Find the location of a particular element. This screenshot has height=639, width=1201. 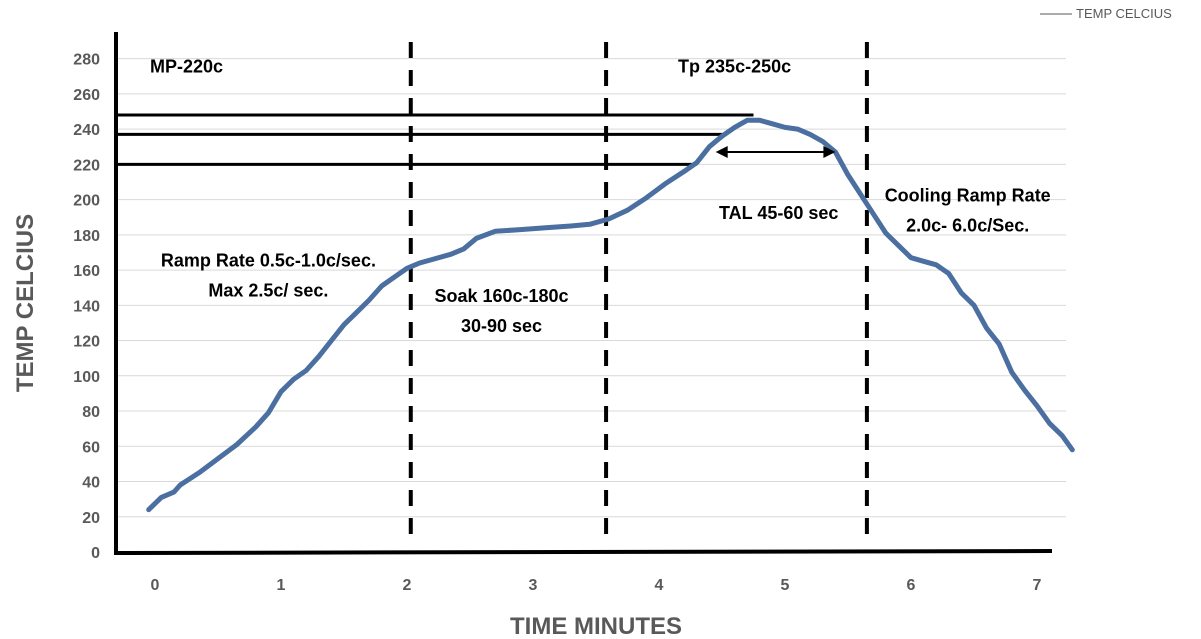

y-tick-label: 40 is located at coordinates (91, 483).